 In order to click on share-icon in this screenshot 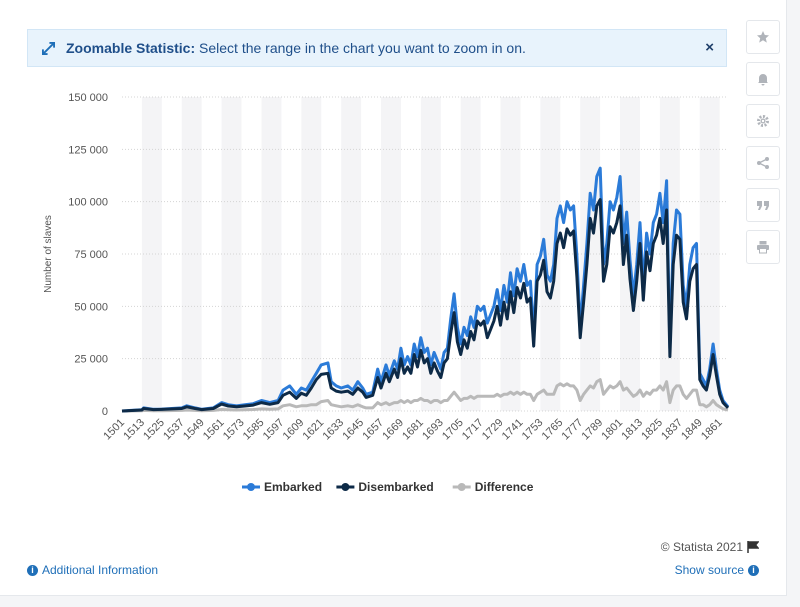, I will do `click(763, 163)`.